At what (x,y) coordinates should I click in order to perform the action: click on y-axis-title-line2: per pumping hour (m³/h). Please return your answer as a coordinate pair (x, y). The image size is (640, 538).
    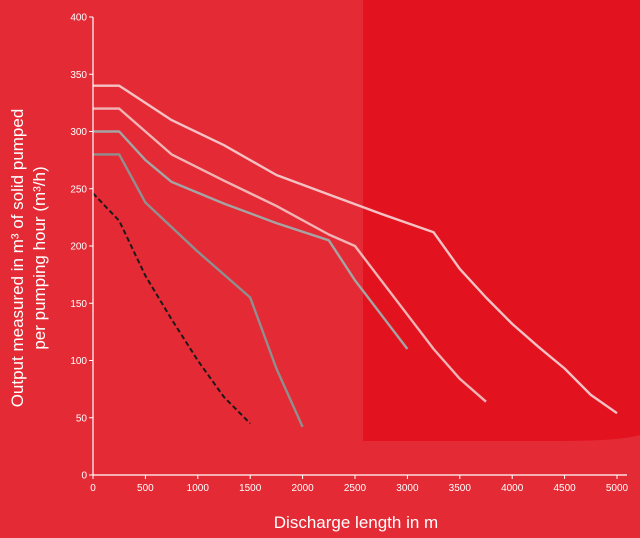
    Looking at the image, I should click on (39, 257).